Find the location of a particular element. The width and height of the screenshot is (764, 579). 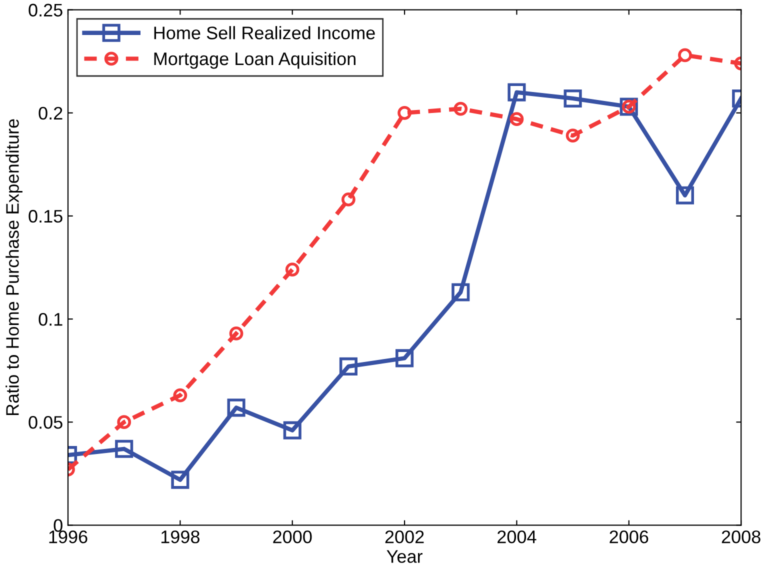

y-tick-label: 0.25 is located at coordinates (45, 10).